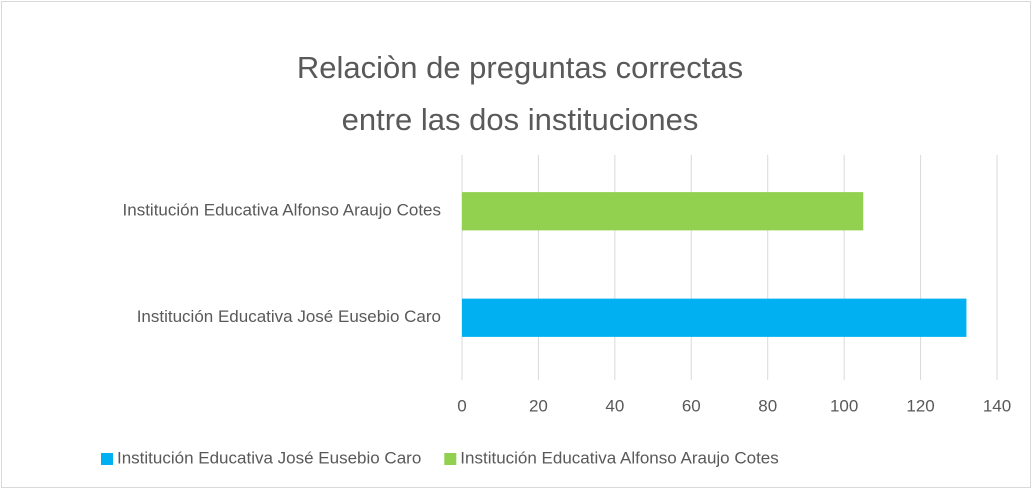  Describe the element at coordinates (691, 405) in the screenshot. I see `x-tick-label: 60` at that location.